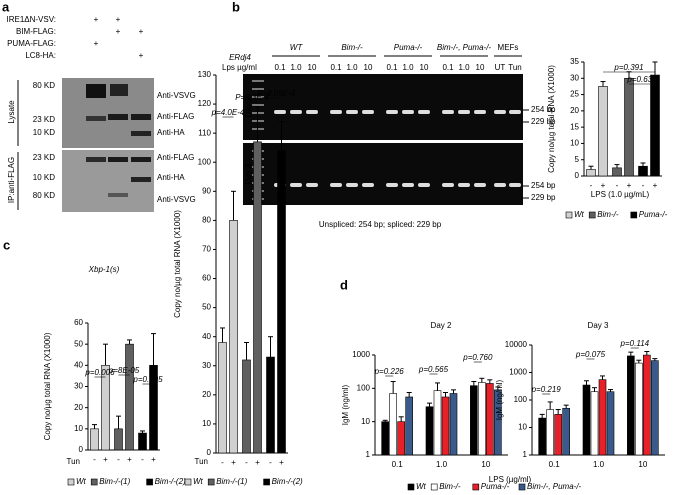 The width and height of the screenshot is (685, 495). What do you see at coordinates (108, 145) in the screenshot?
I see `western-blot` at bounding box center [108, 145].